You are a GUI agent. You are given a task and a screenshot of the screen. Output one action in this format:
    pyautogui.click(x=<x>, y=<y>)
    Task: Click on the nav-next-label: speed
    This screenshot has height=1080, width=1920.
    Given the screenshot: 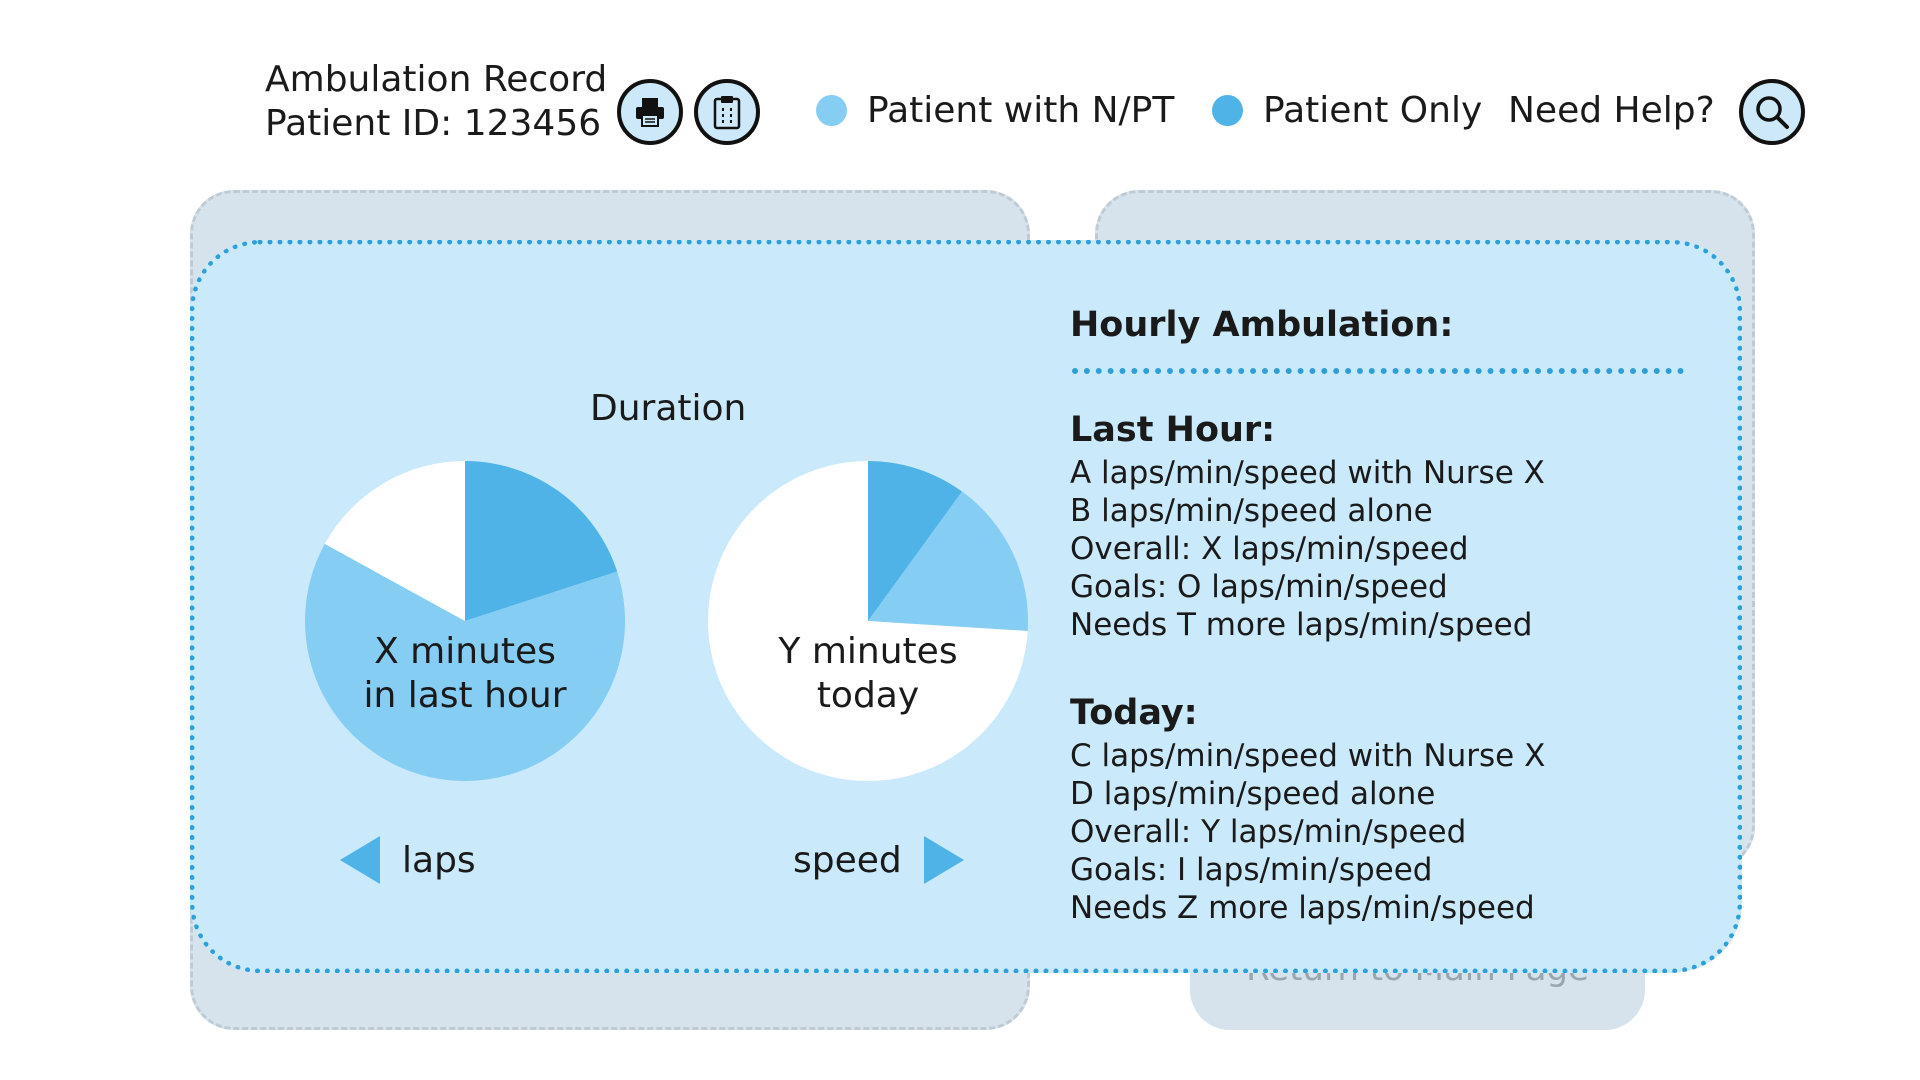 What is the action you would take?
    pyautogui.click(x=847, y=860)
    